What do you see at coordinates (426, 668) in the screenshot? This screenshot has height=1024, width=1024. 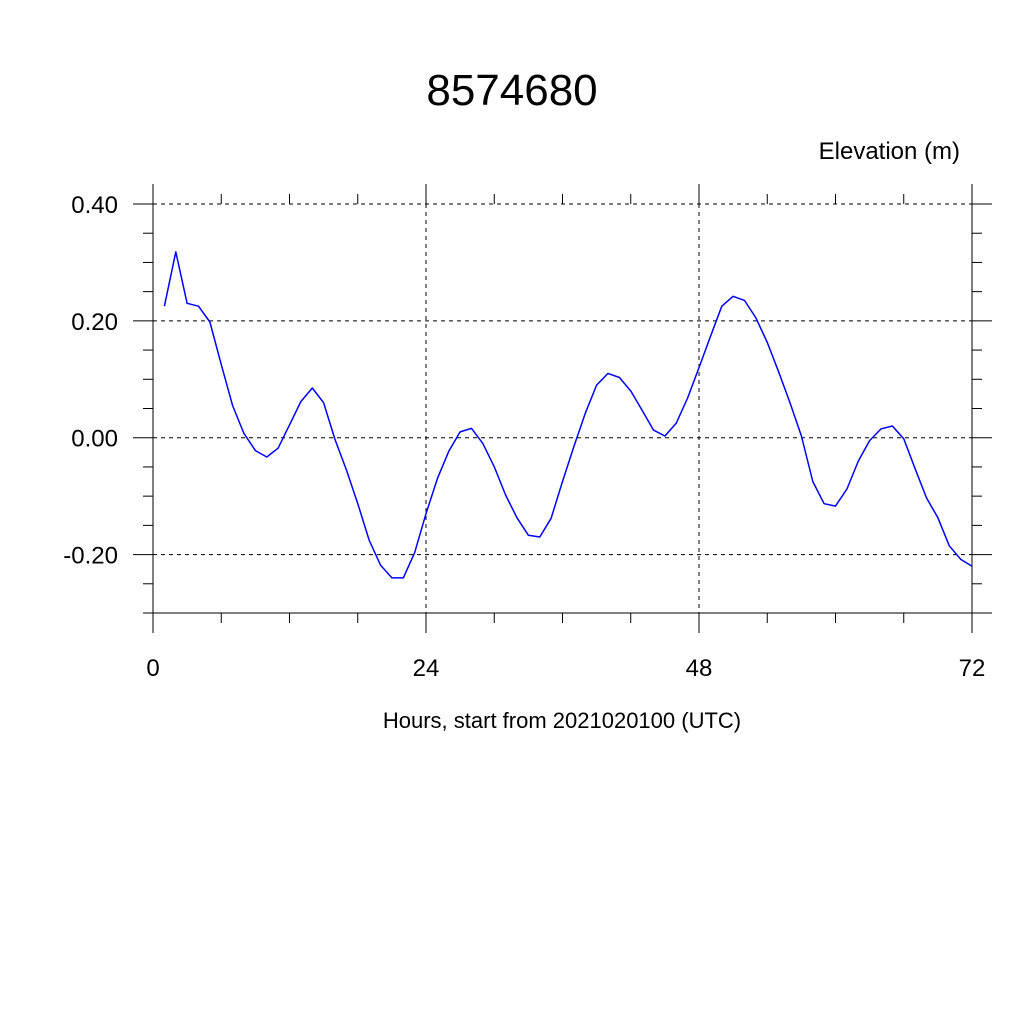 I see `x-tick-label: 24` at bounding box center [426, 668].